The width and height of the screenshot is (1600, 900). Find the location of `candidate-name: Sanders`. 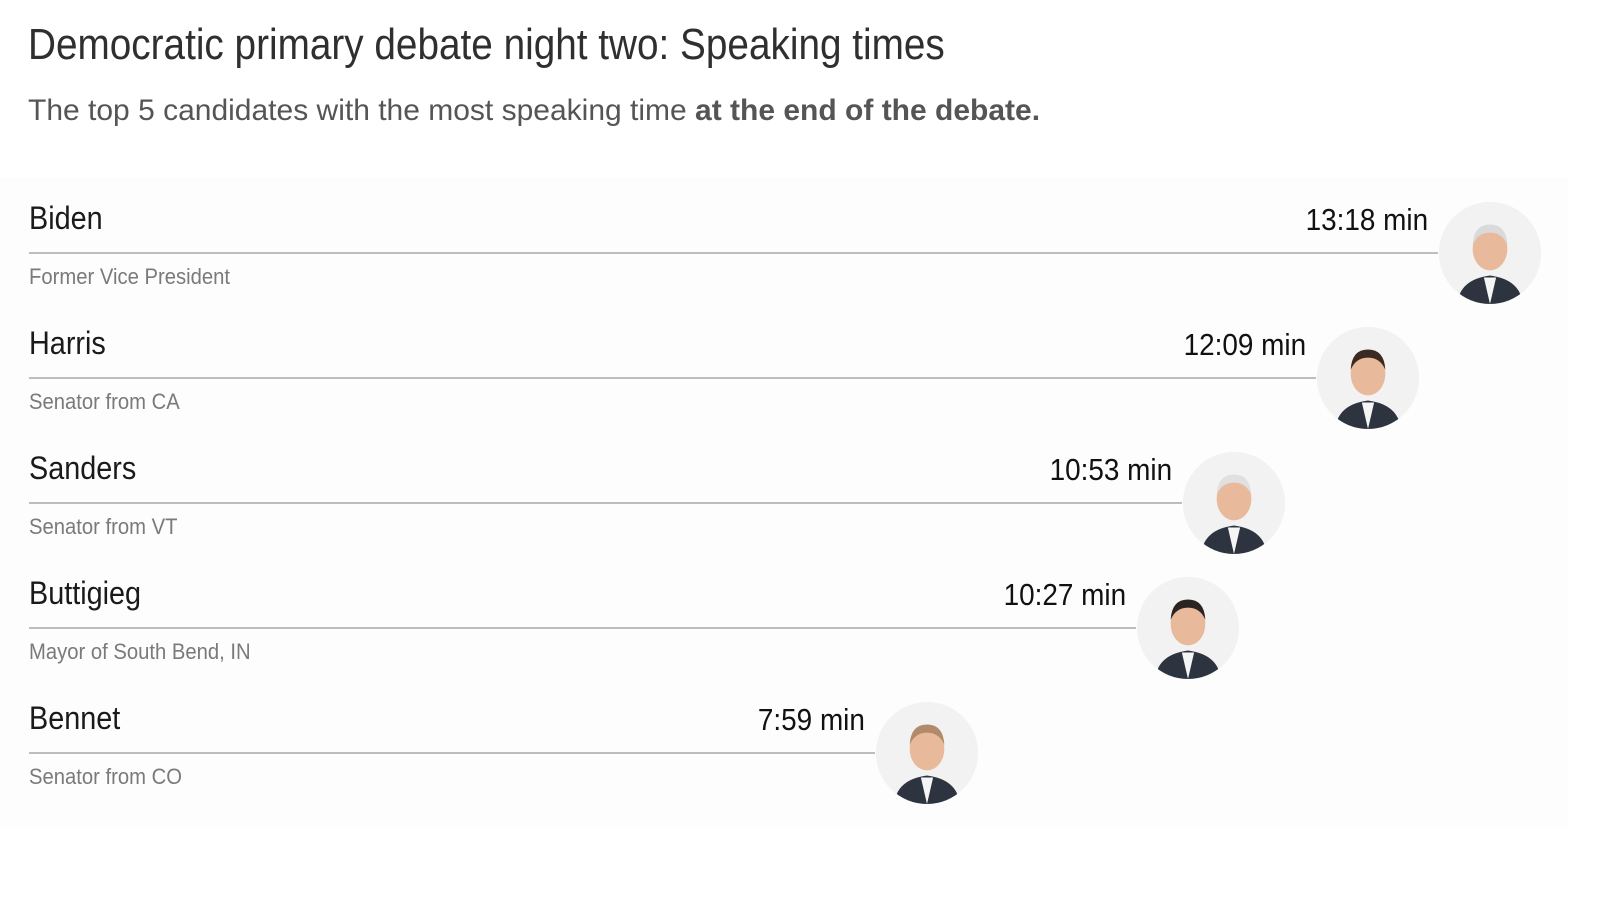

candidate-name: Sanders is located at coordinates (83, 468).